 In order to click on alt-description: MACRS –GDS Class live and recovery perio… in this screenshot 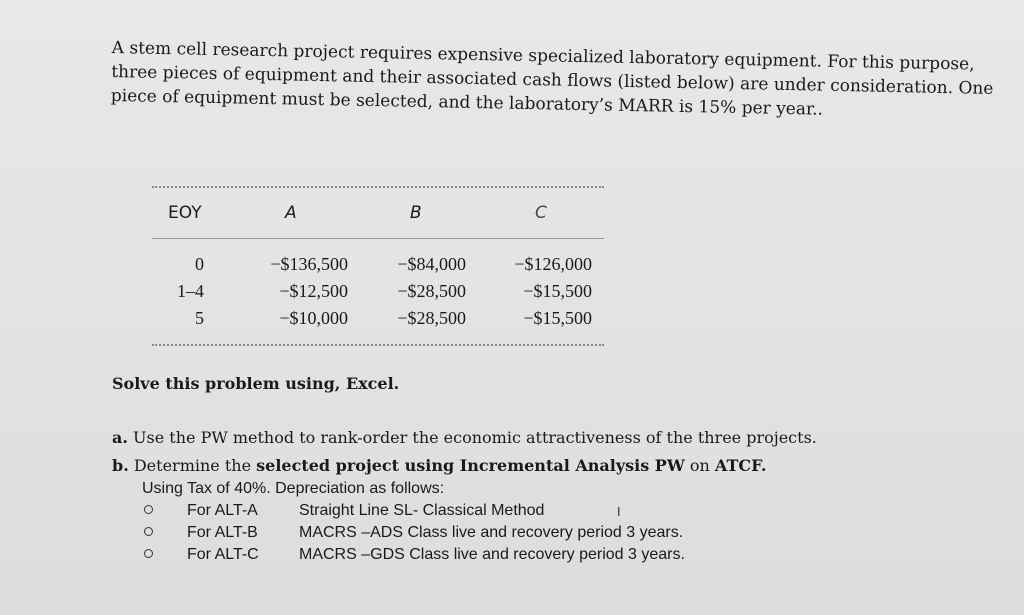, I will do `click(492, 554)`.